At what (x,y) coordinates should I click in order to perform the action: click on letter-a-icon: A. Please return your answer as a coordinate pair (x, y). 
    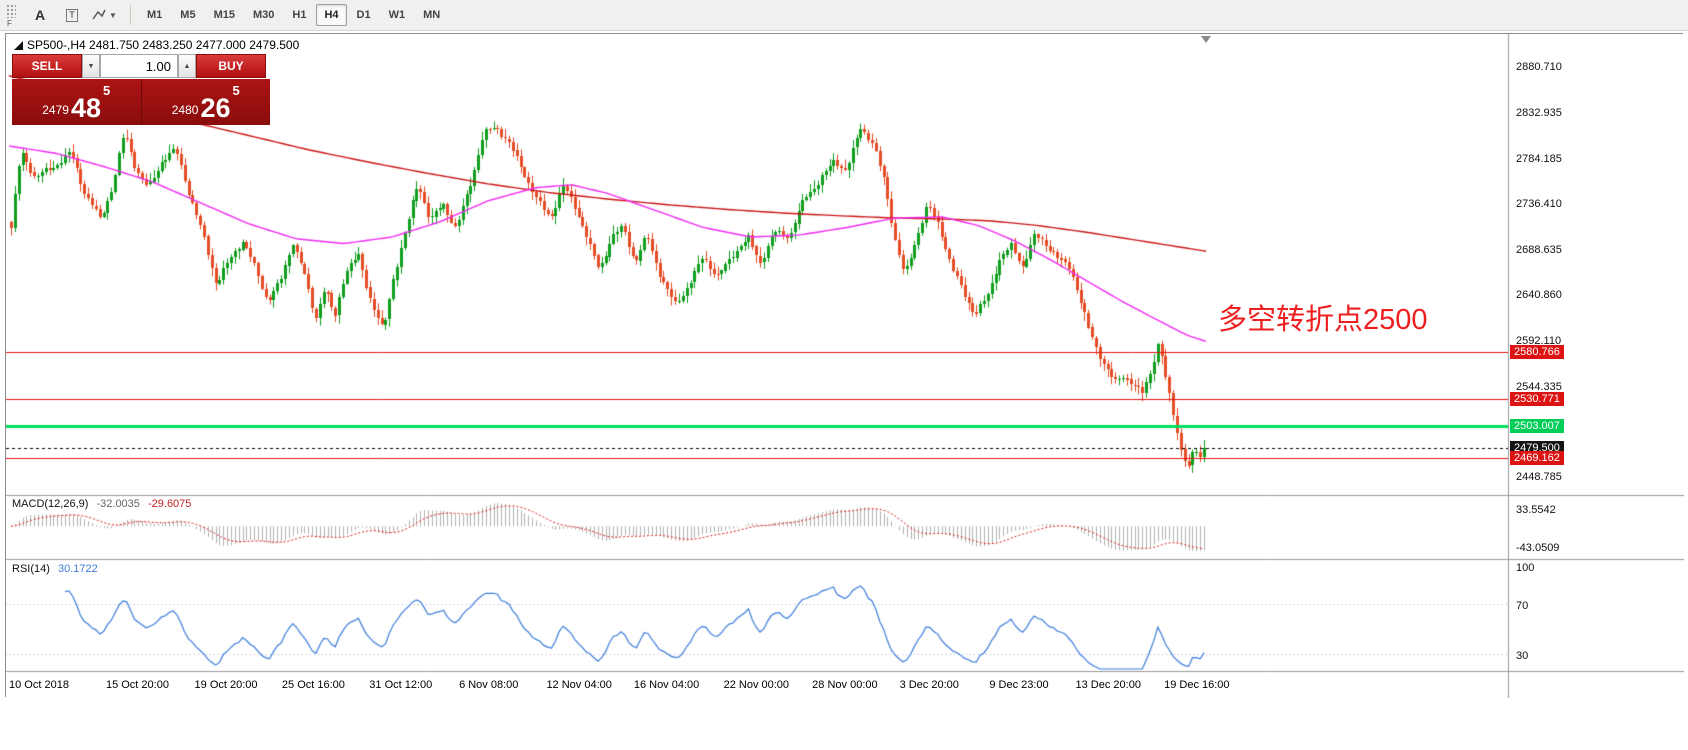
    Looking at the image, I should click on (40, 15).